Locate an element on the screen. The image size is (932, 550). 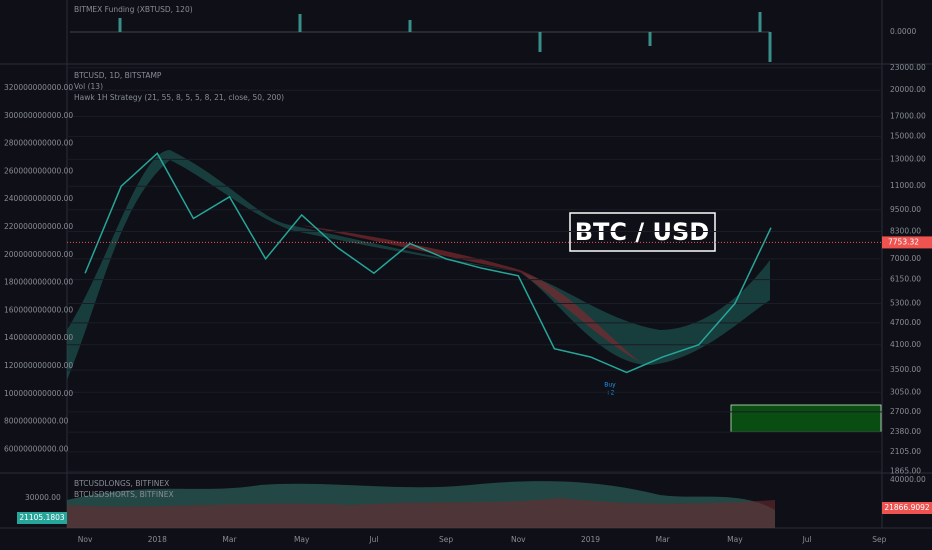
annotation: BTC / USD is located at coordinates (642, 232).